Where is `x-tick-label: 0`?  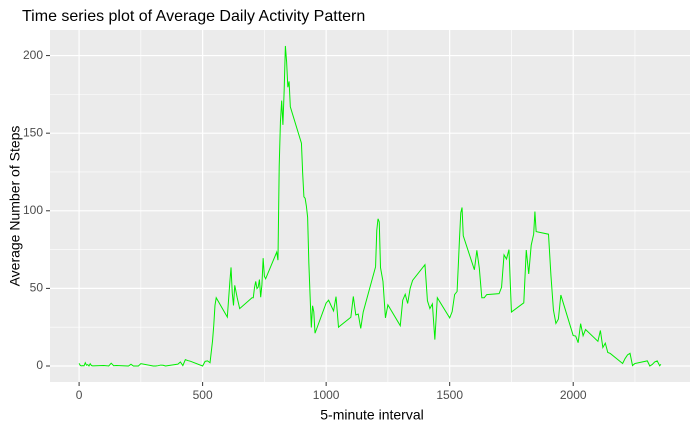 x-tick-label: 0 is located at coordinates (79, 395).